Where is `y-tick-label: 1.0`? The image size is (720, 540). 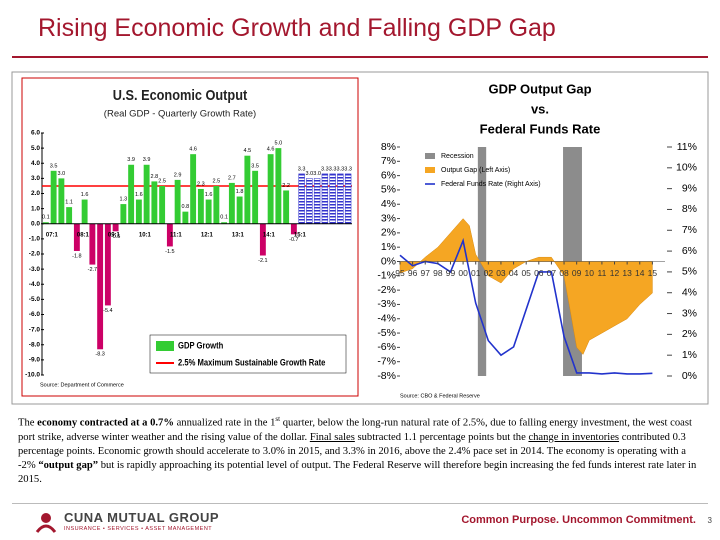 y-tick-label: 1.0 is located at coordinates (35, 208).